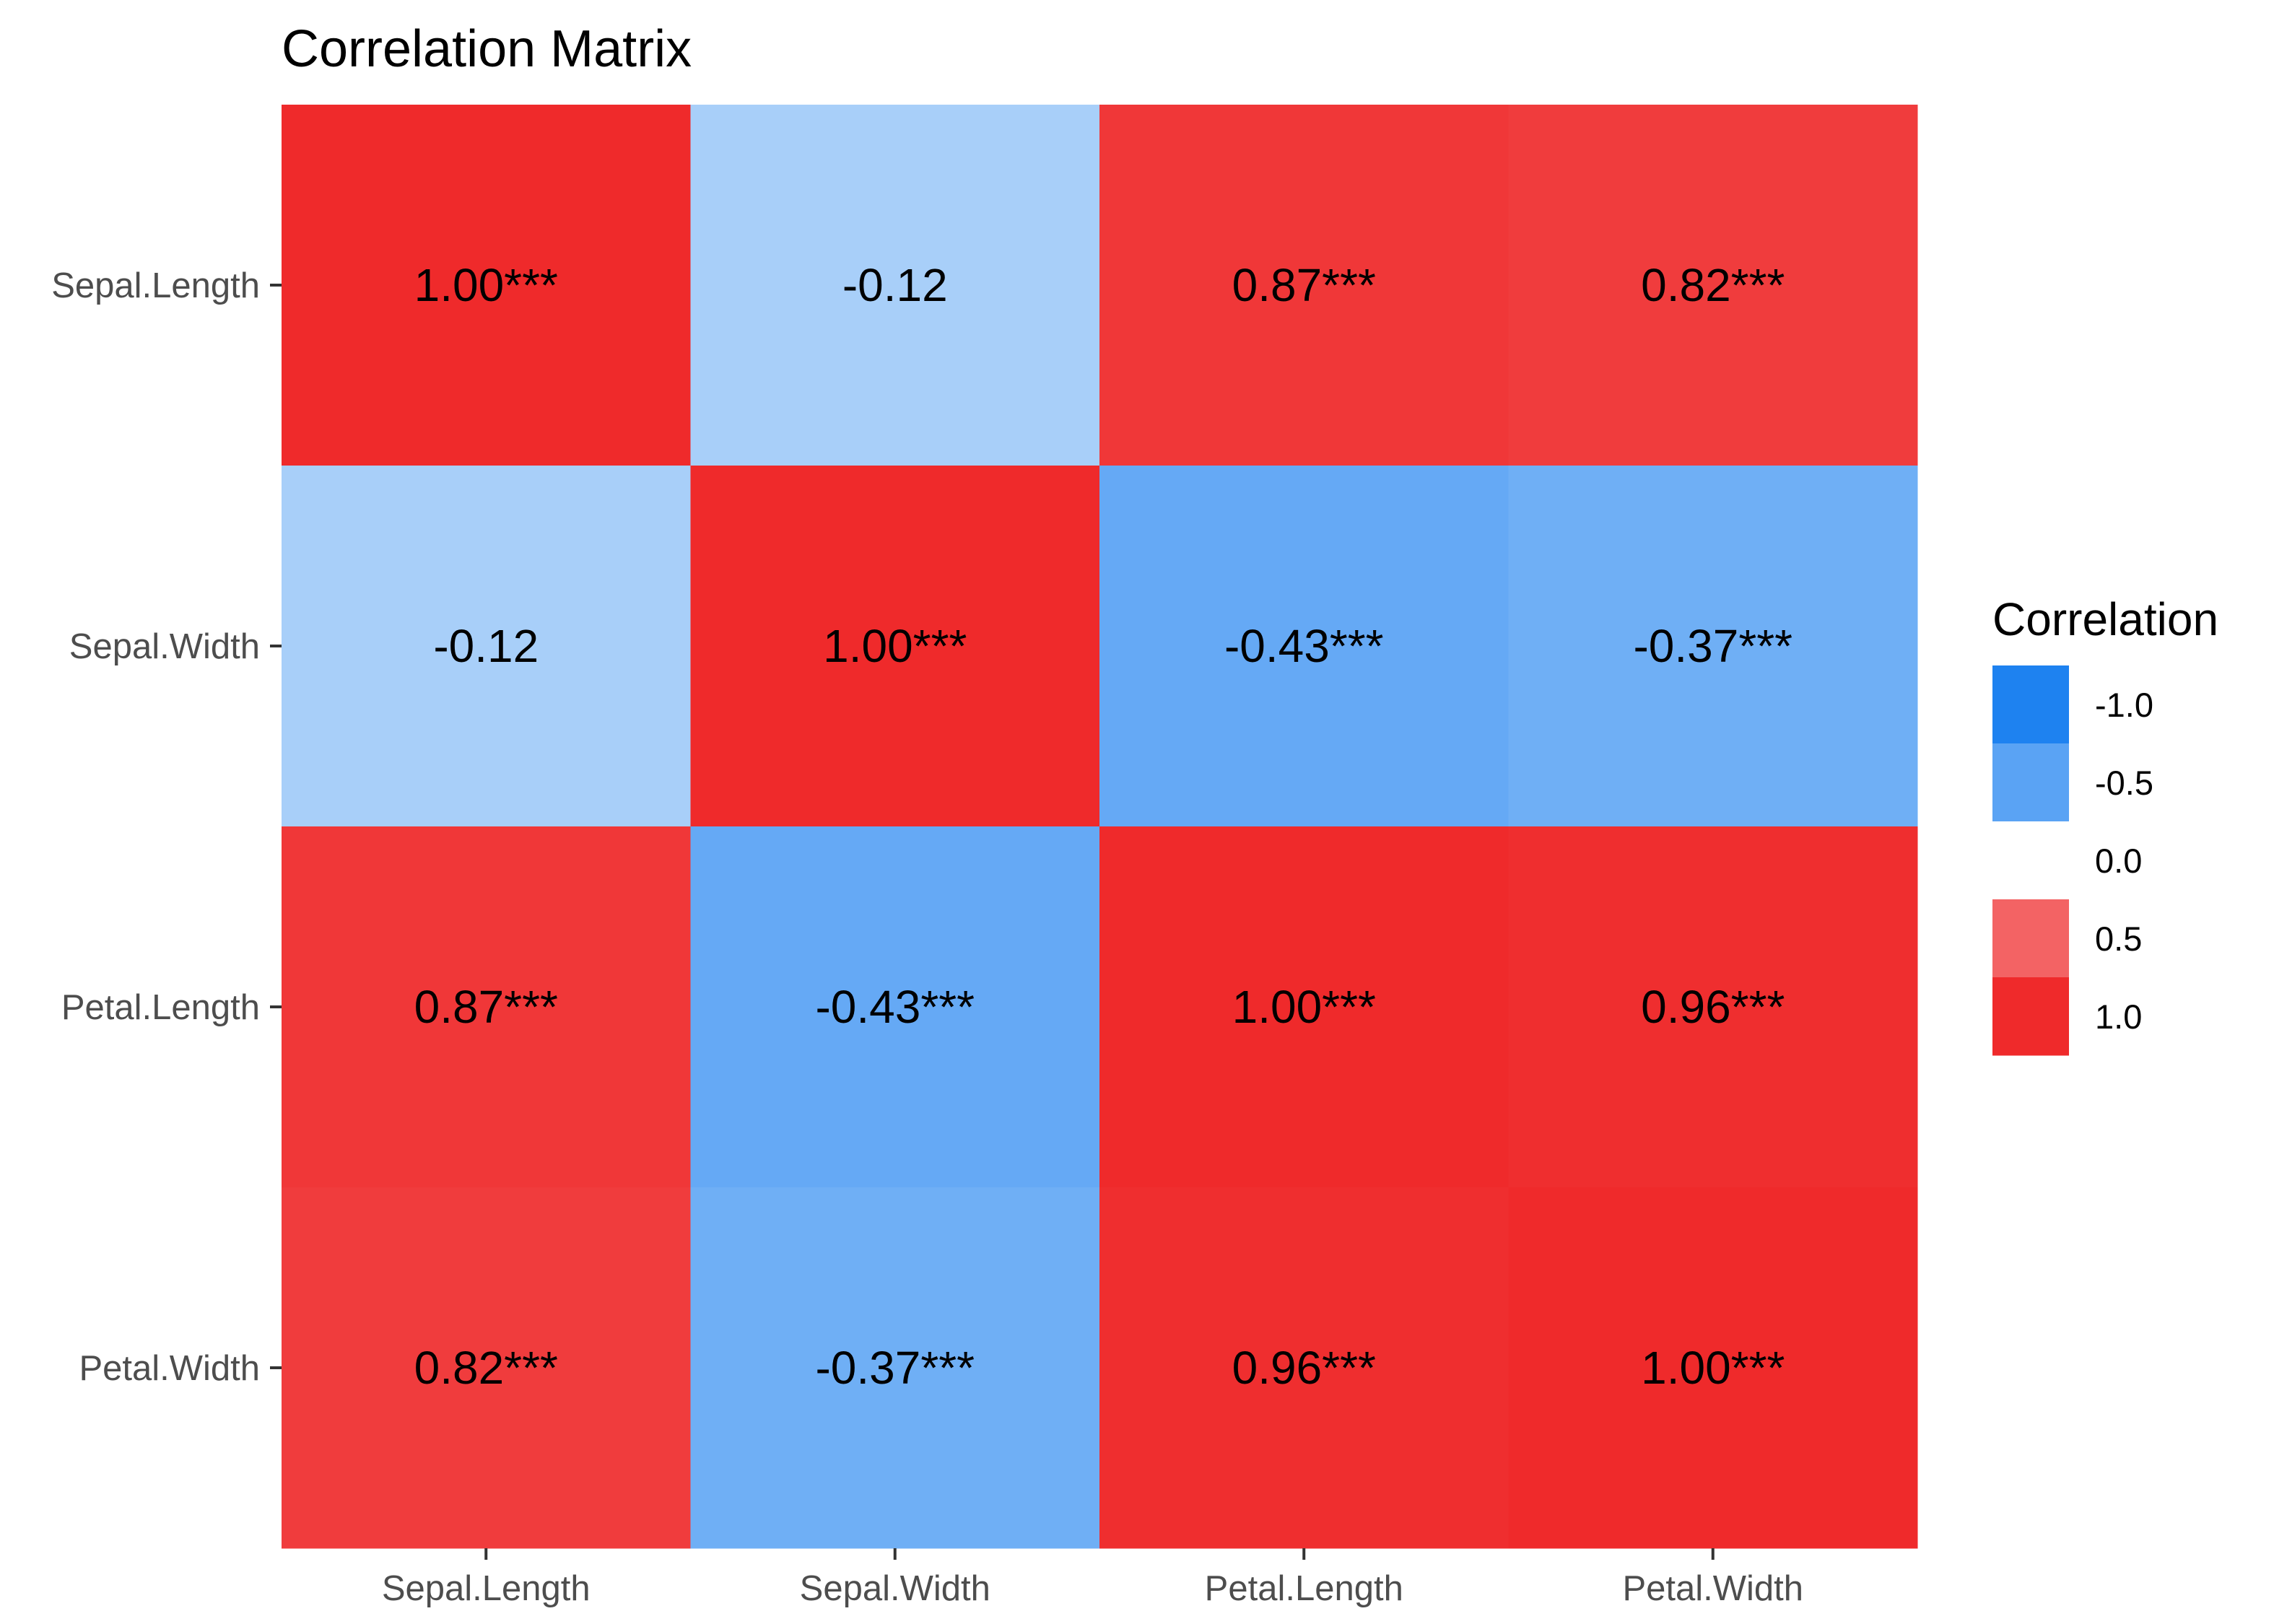  What do you see at coordinates (2124, 705) in the screenshot?
I see `legend-label: -1.0` at bounding box center [2124, 705].